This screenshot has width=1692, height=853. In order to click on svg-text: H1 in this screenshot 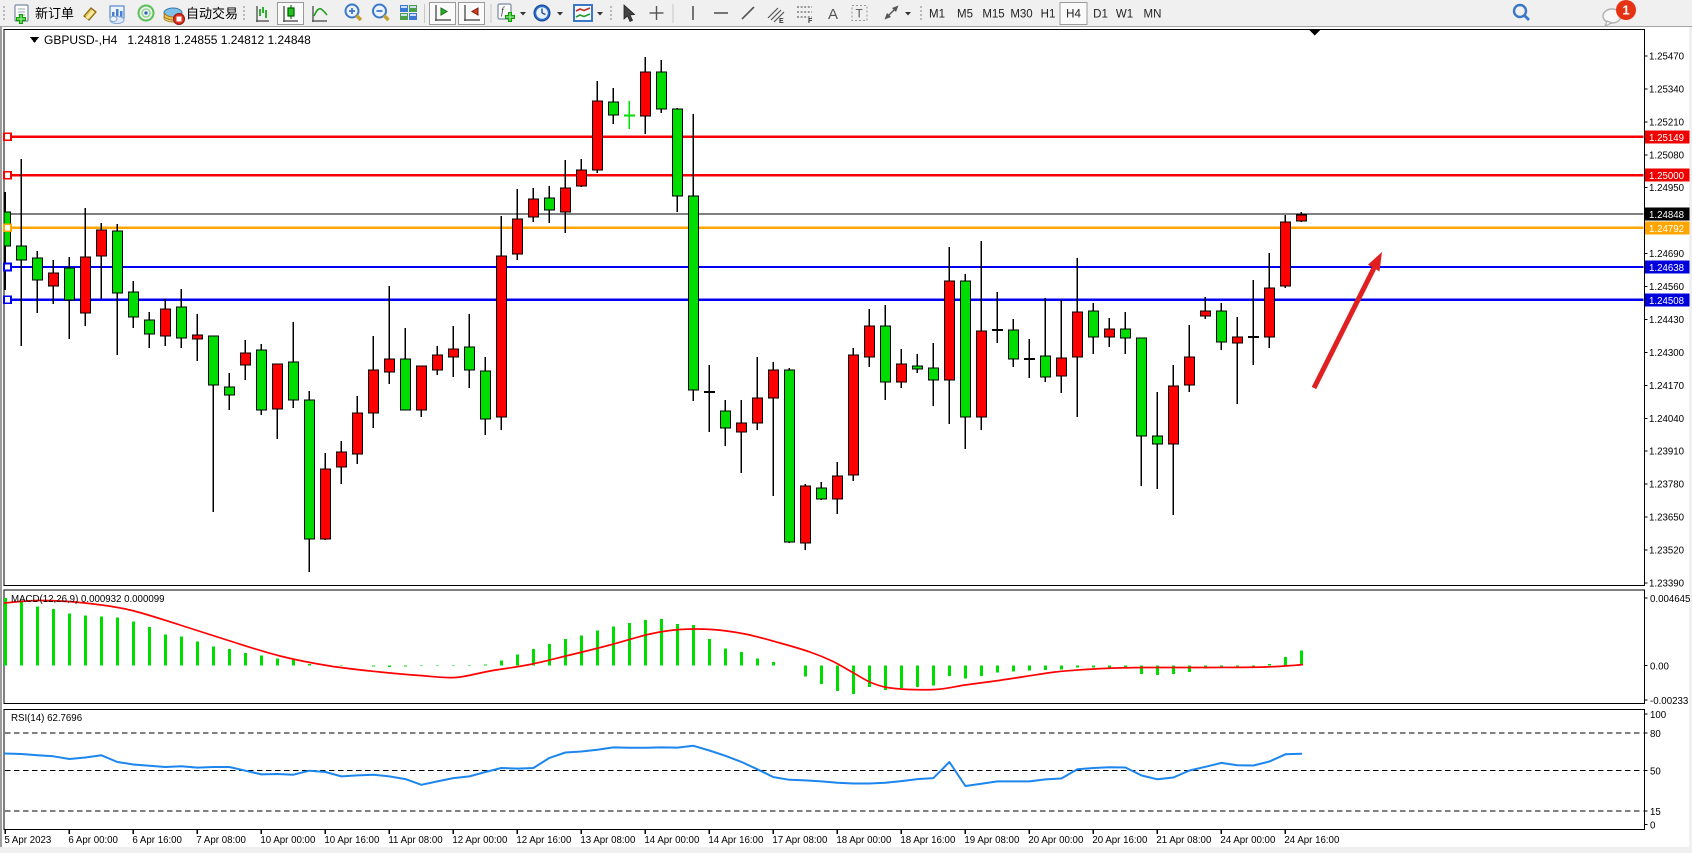, I will do `click(1048, 15)`.